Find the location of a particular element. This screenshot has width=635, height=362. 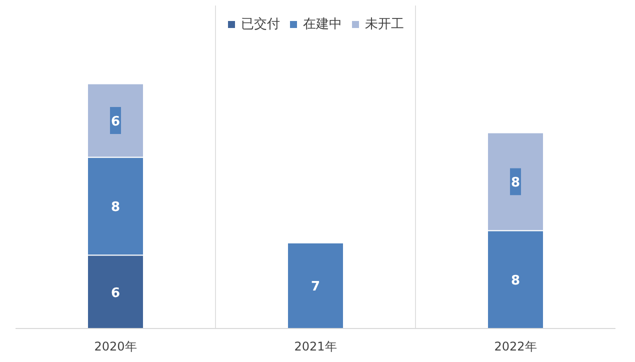

legend-label: 未开工 is located at coordinates (384, 24).